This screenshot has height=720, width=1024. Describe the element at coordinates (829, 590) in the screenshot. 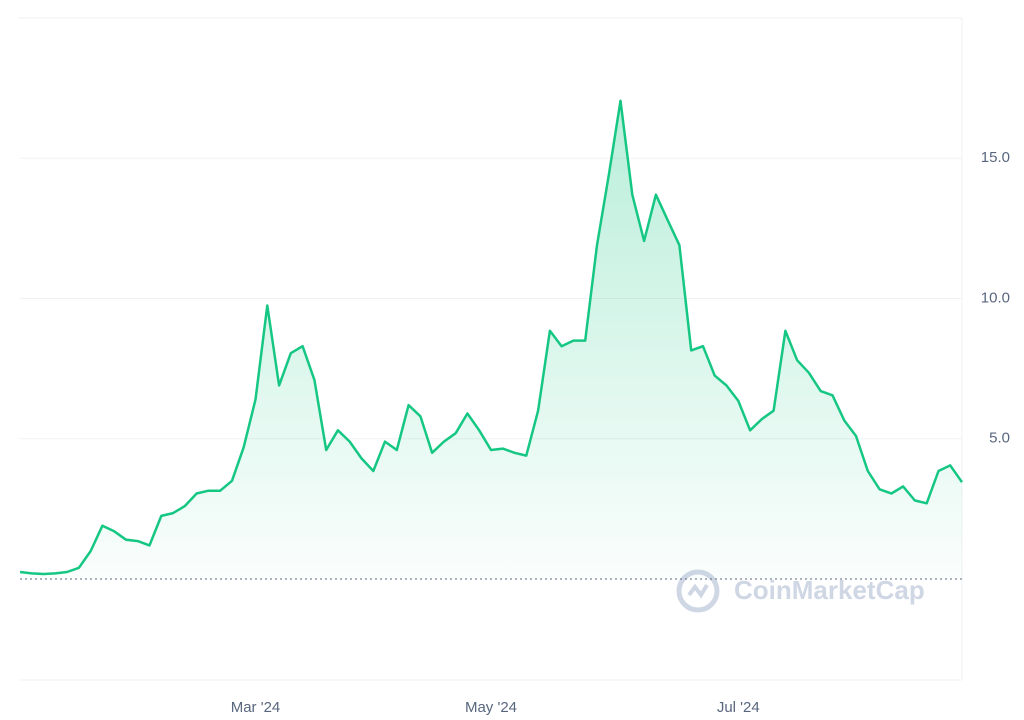

I see `watermark: CoinMarketCap` at that location.